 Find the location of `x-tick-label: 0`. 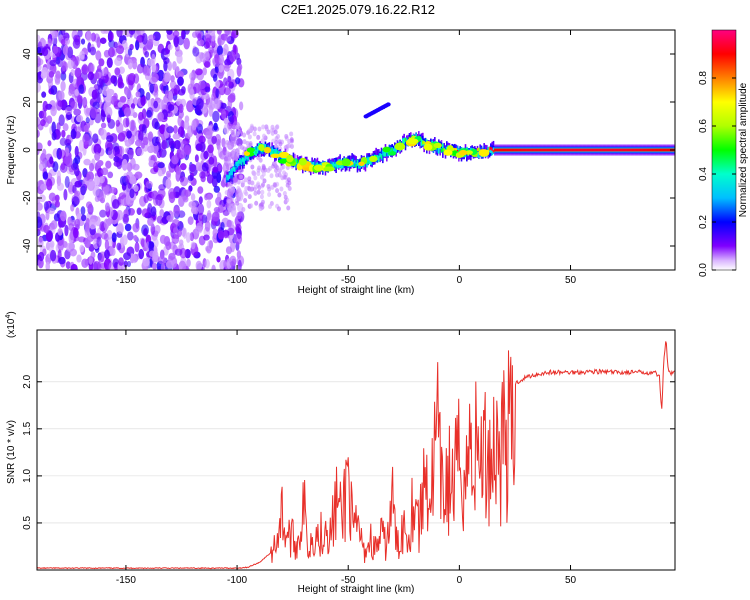

x-tick-label: 0 is located at coordinates (460, 580).